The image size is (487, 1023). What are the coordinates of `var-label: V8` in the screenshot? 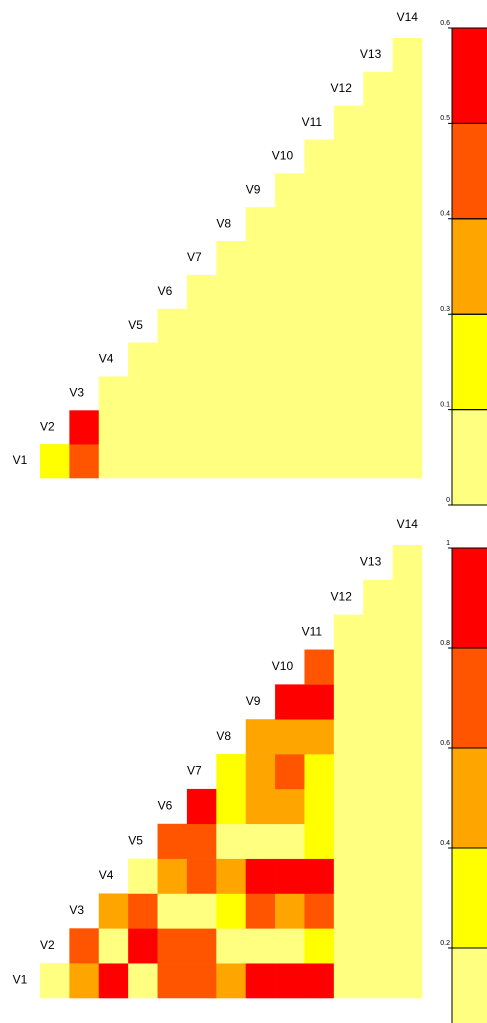 It's located at (223, 223).